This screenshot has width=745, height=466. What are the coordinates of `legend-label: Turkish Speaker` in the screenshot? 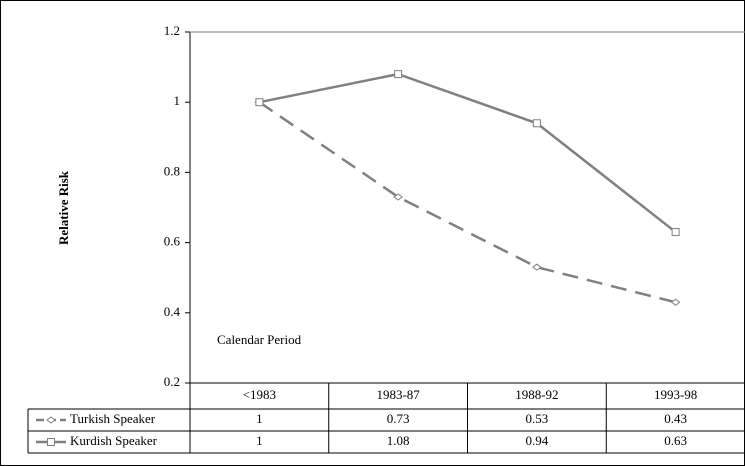 It's located at (113, 418).